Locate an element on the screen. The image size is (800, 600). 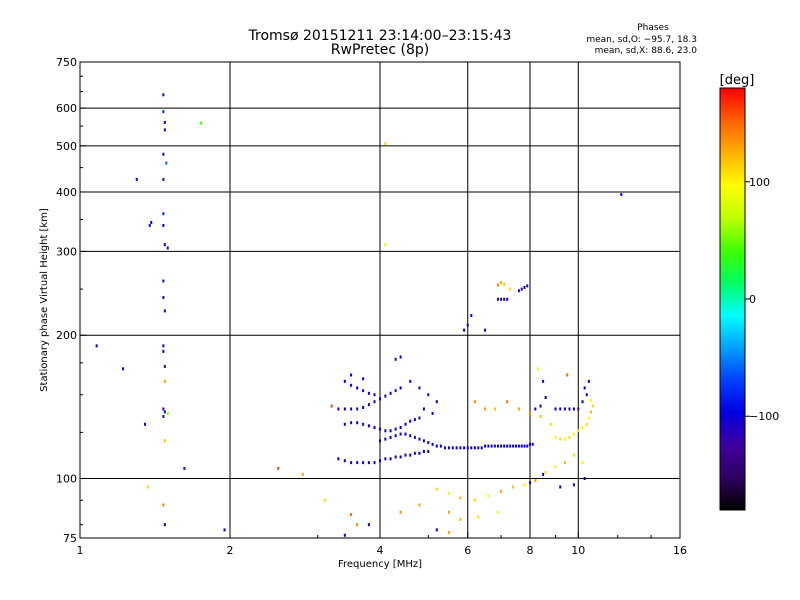
y-tick-label: 600 is located at coordinates (66, 108).